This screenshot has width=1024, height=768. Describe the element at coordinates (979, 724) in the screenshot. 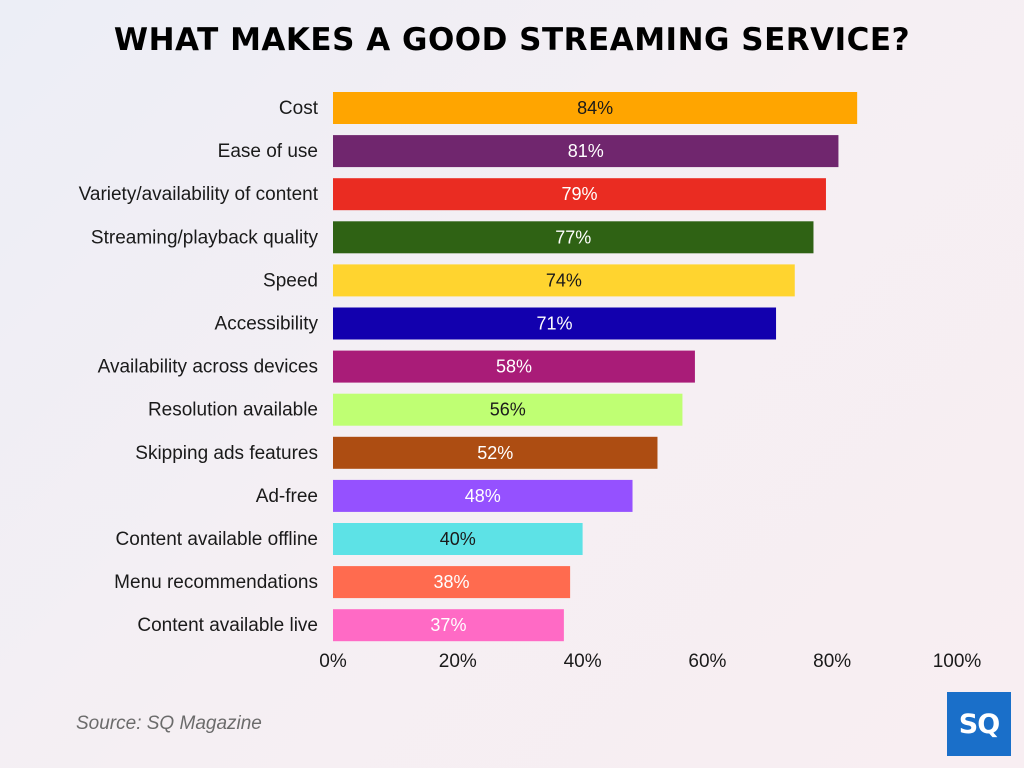

I see `sq-logo: SQ` at that location.